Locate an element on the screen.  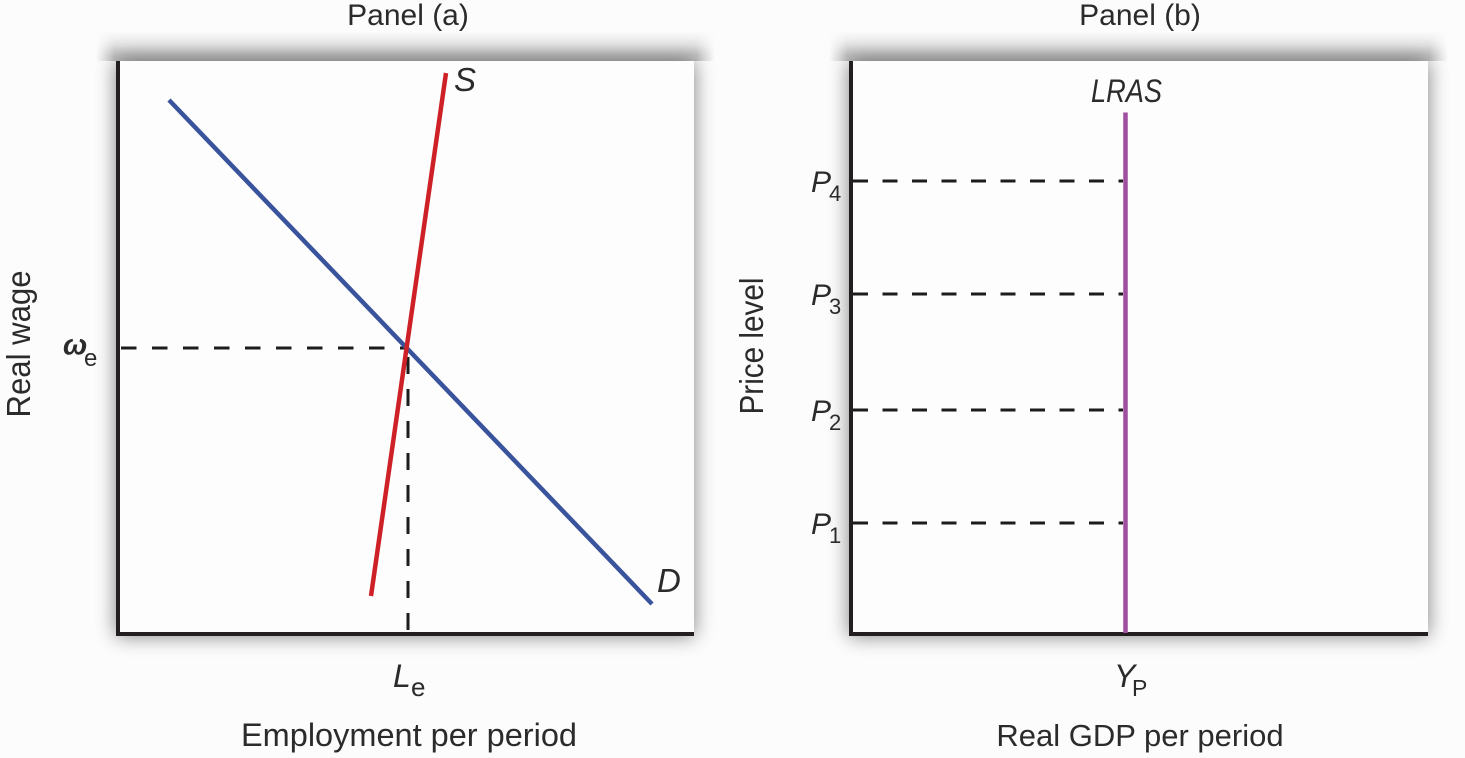
svg-text: Real GDP per period is located at coordinates (1139, 735).